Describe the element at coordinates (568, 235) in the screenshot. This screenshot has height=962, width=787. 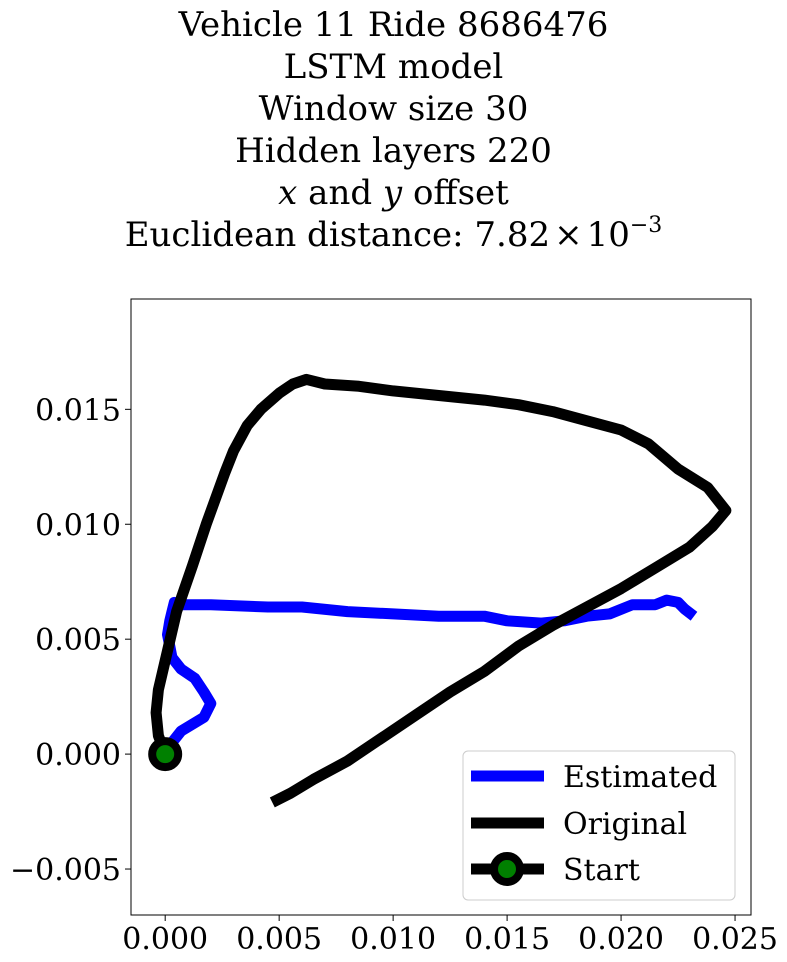
I see `title-times: ×` at that location.